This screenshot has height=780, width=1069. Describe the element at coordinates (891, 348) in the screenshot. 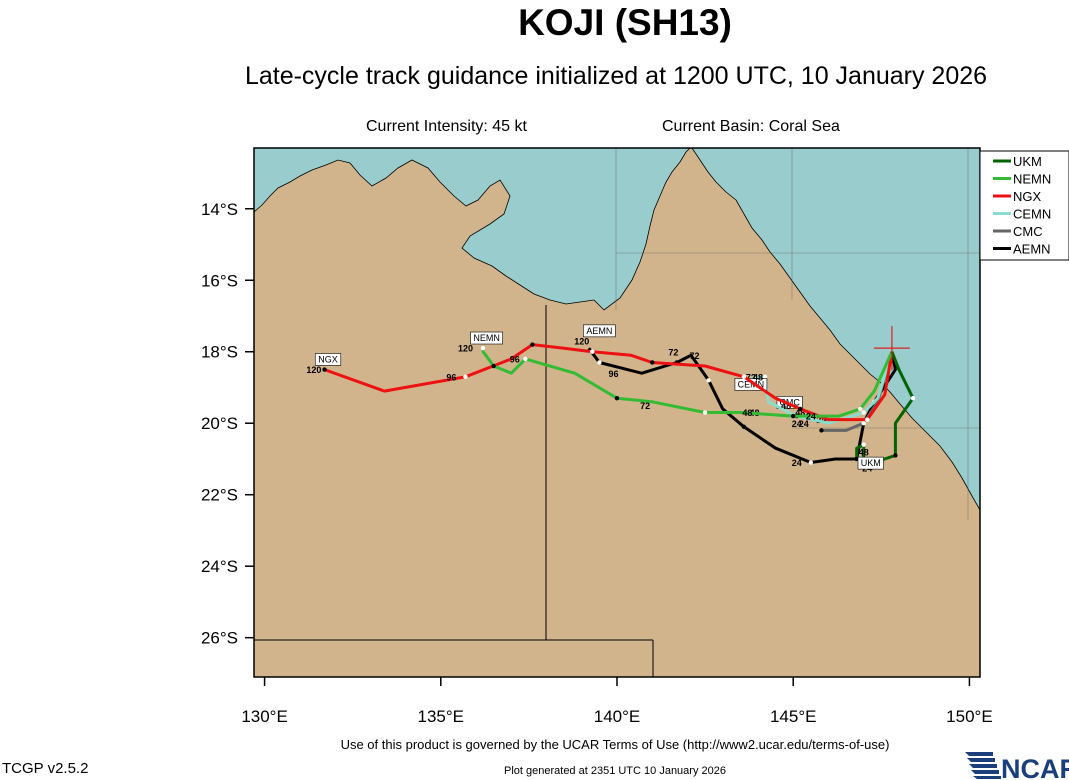

I see `current-position-marker` at that location.